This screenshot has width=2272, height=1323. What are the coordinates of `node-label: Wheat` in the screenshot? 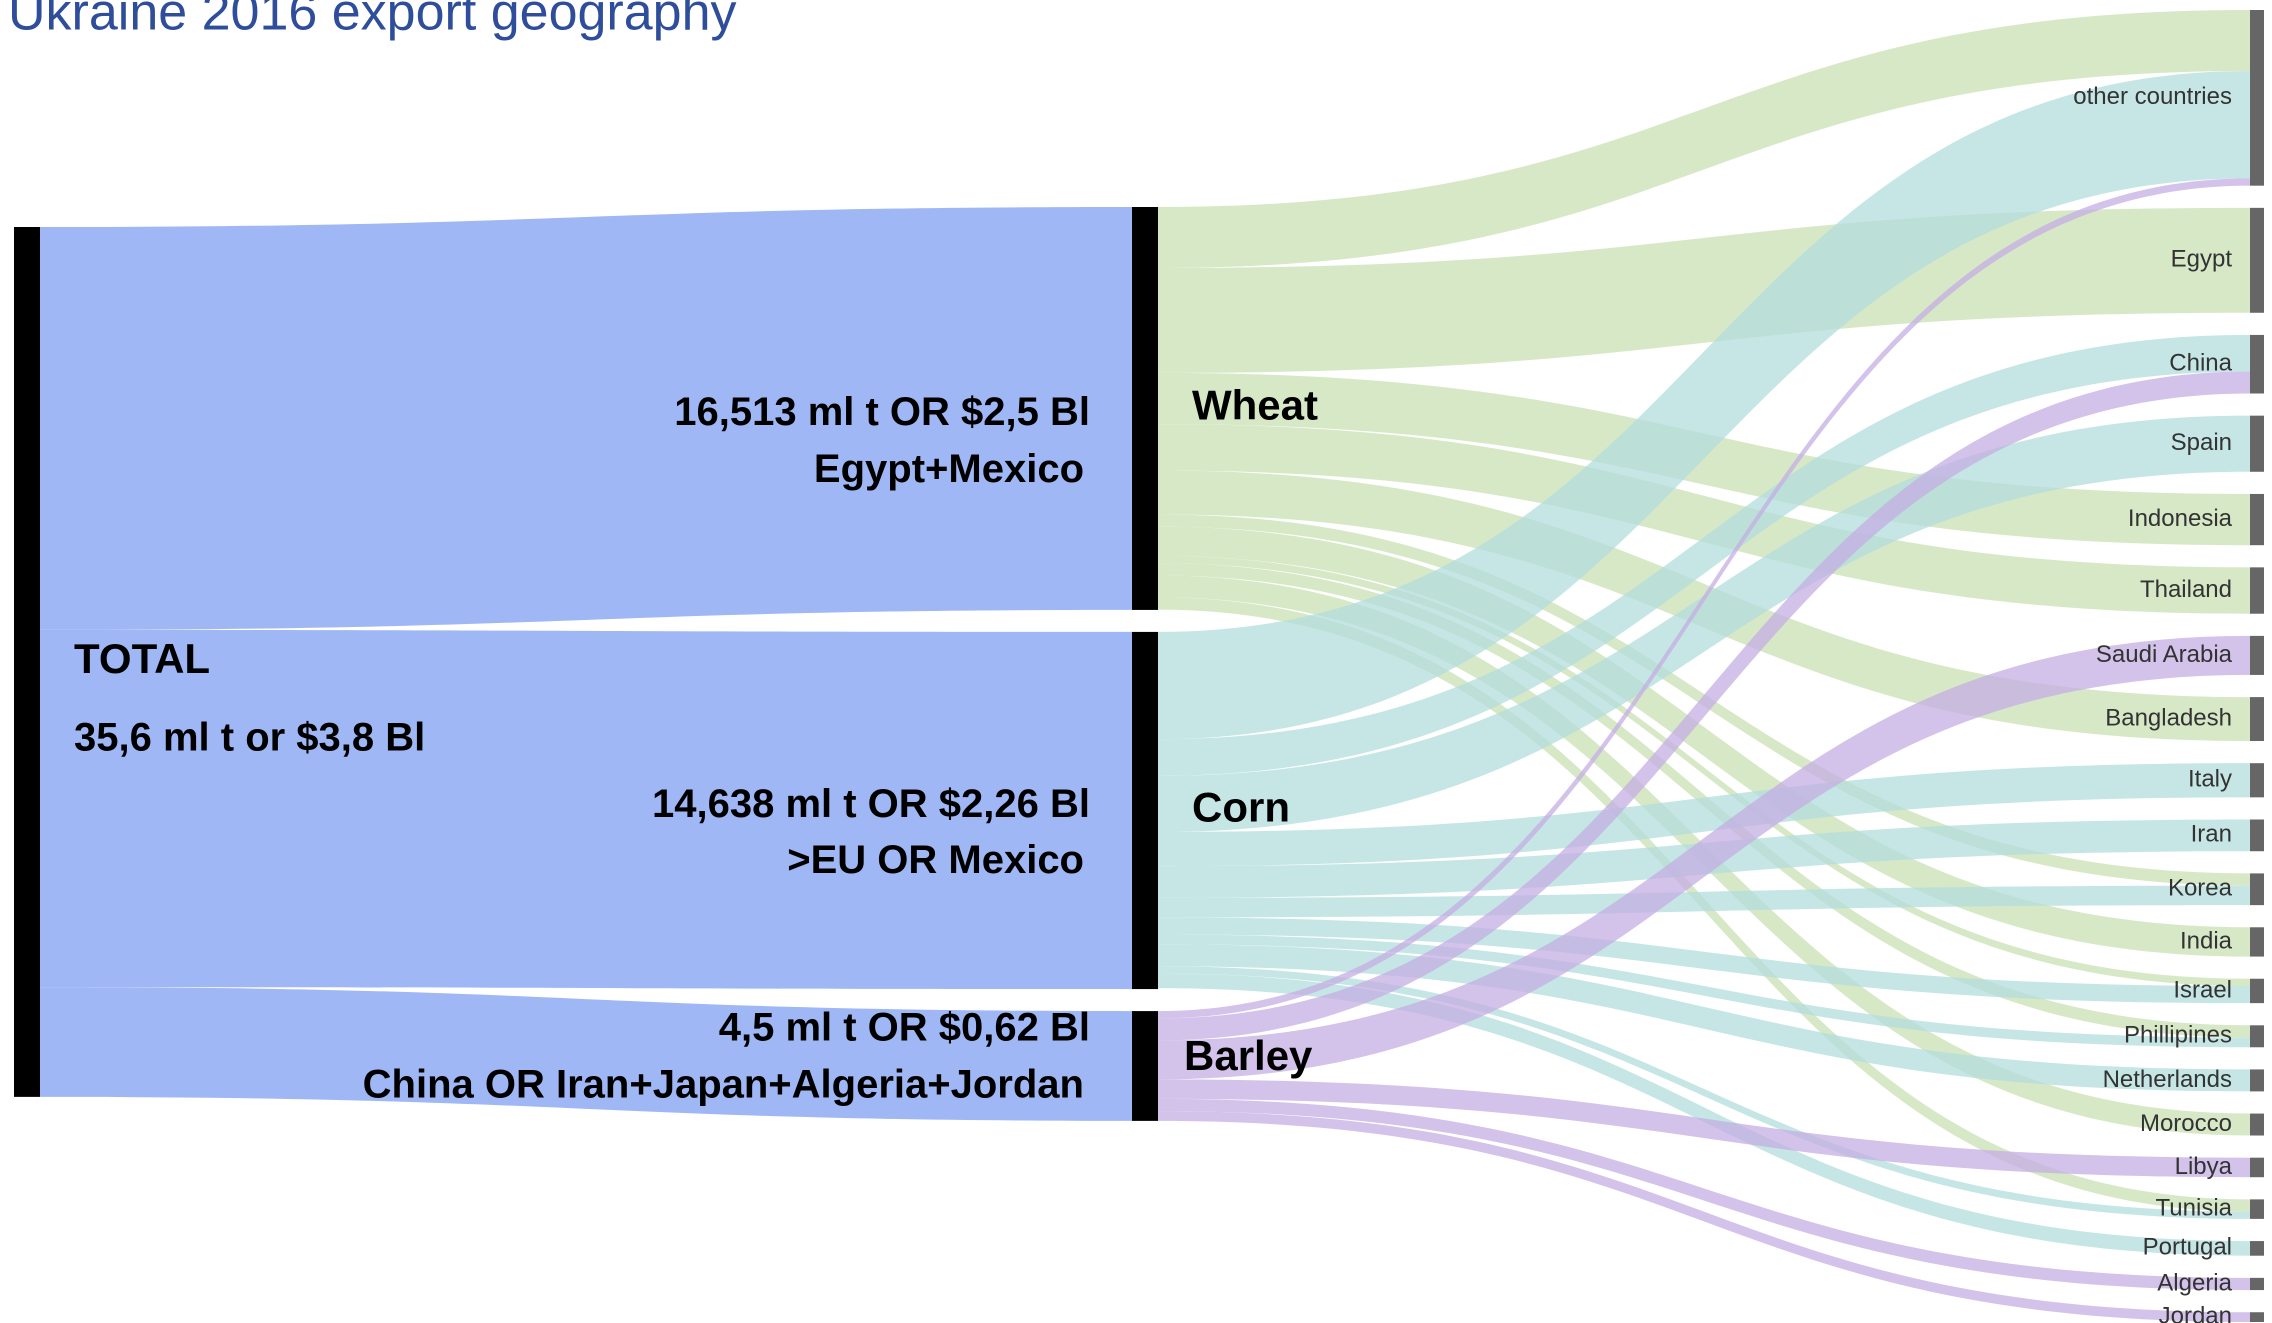 It's located at (1255, 405).